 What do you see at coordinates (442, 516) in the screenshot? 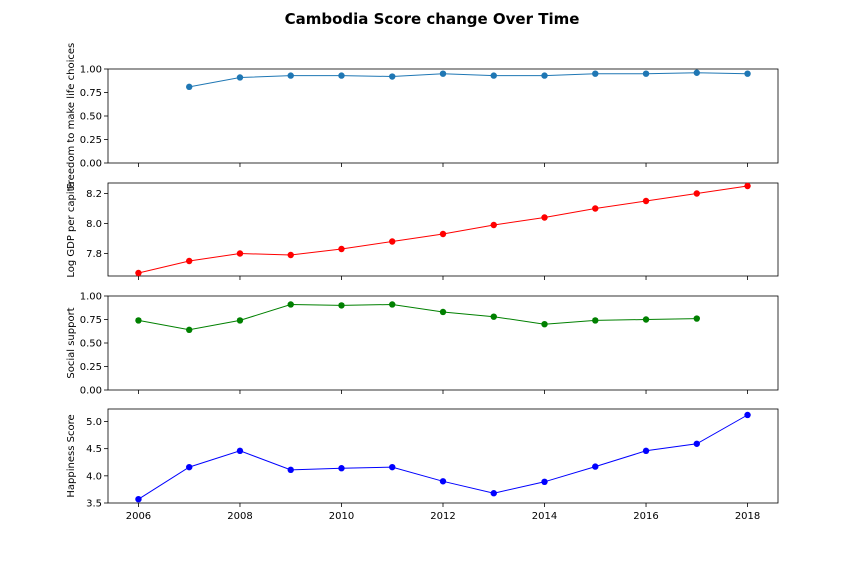
I see `x-tick-label: 2012` at bounding box center [442, 516].